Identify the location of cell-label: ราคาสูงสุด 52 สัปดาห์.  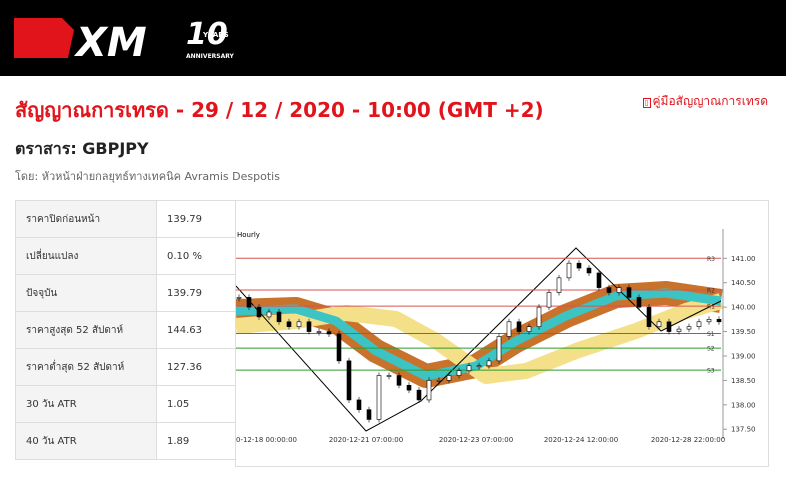
(86, 330).